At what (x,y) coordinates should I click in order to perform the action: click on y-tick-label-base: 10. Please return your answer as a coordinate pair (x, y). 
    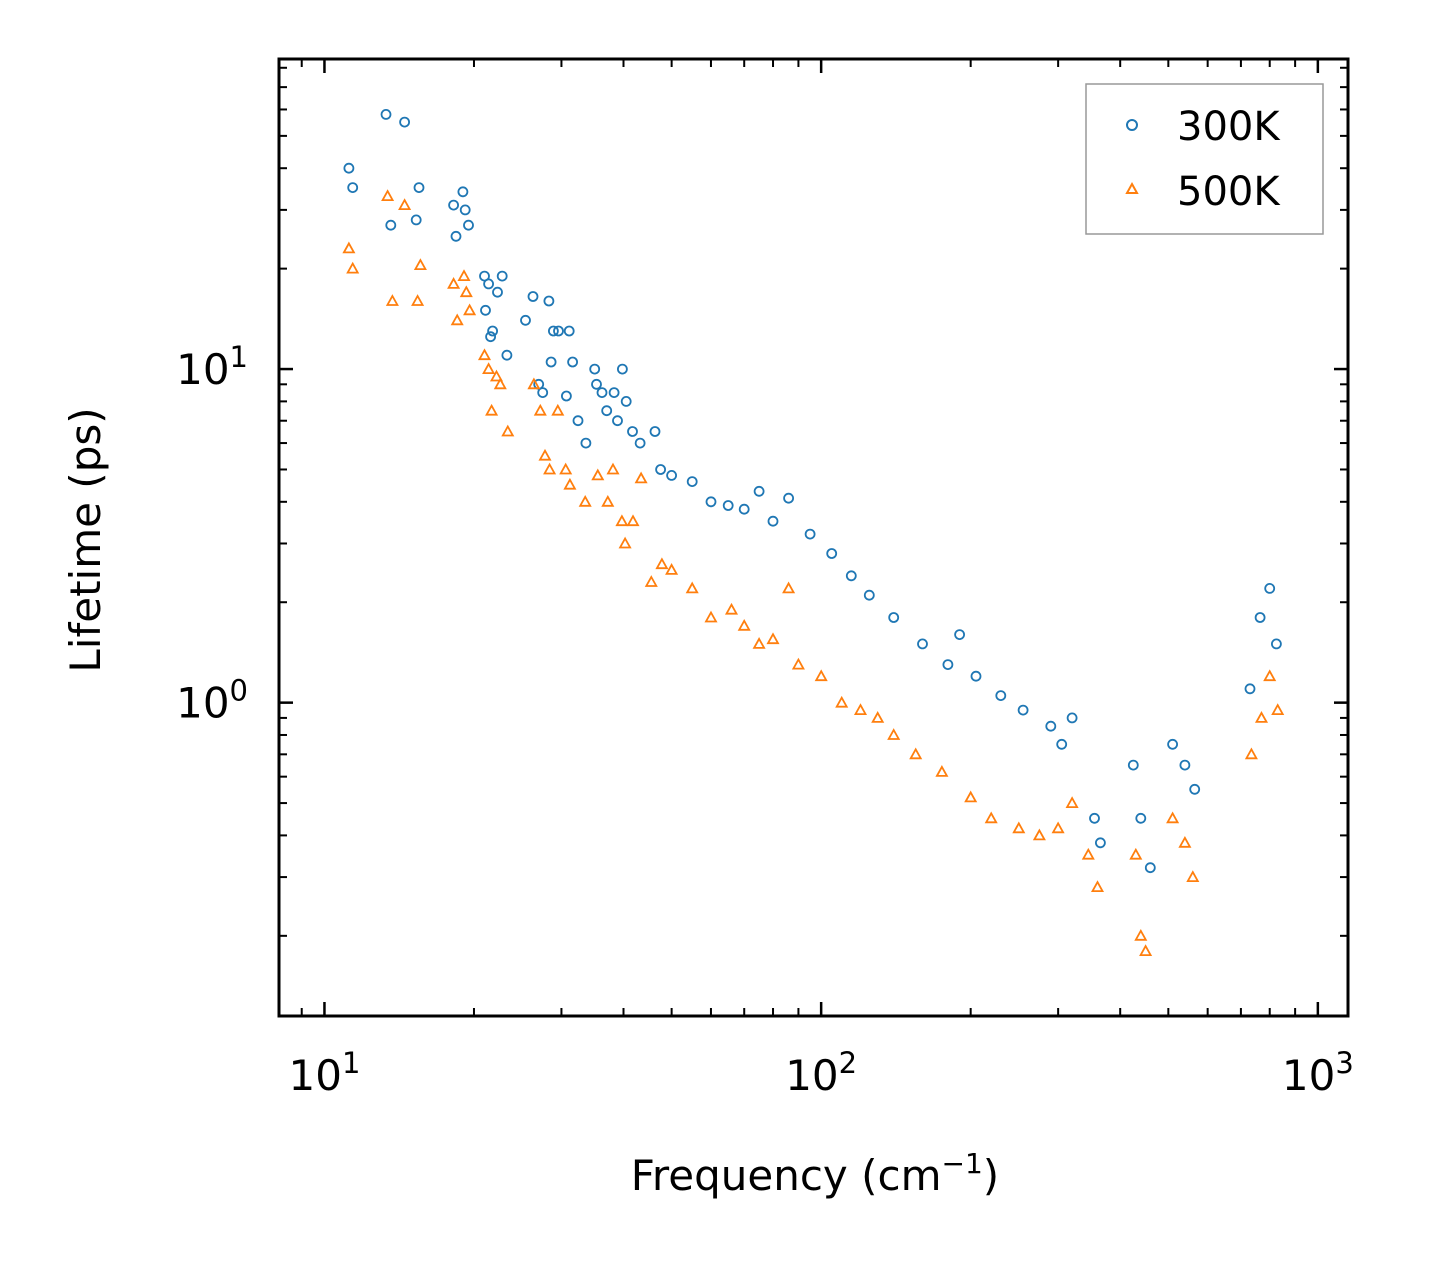
    Looking at the image, I should click on (202, 703).